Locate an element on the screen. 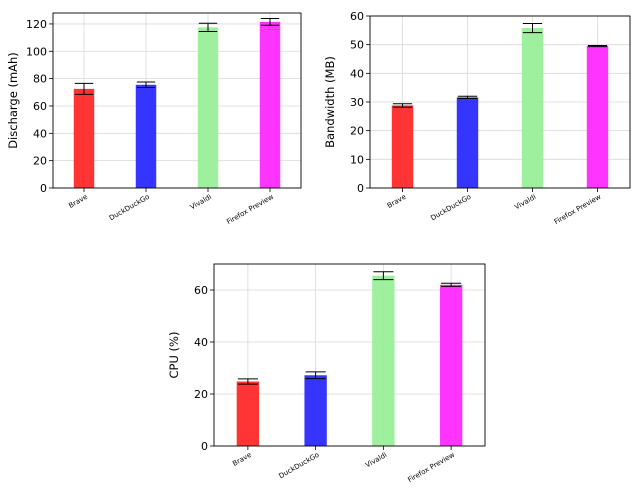 The height and width of the screenshot is (497, 644). y-tick-label: 80 is located at coordinates (40, 79).